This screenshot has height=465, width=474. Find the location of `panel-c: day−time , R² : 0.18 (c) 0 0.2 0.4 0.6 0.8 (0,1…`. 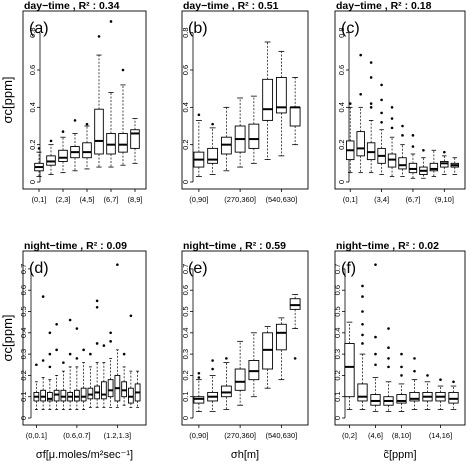

panel-c: day−time , R² : 0.18 (c) 0 0.2 0.4 0.6 0.8 (0,1… is located at coordinates (400, 102).